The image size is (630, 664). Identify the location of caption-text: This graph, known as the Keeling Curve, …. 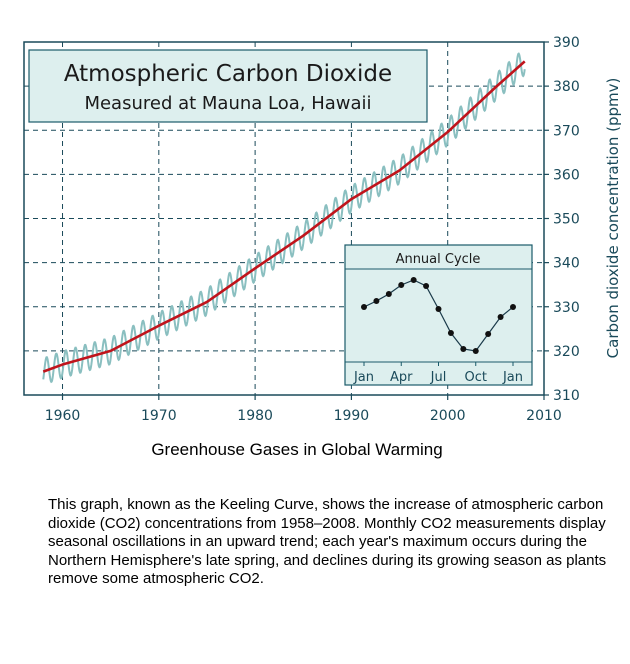
(327, 542).